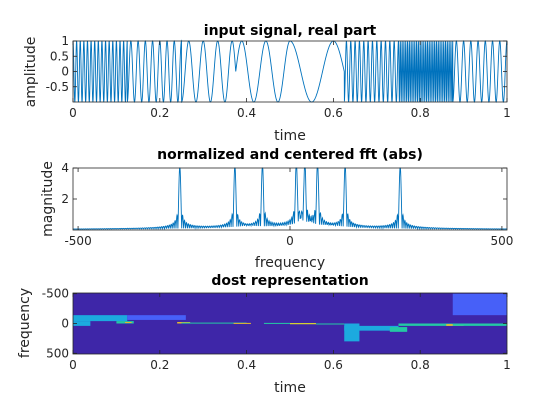 This screenshot has width=560, height=420. What do you see at coordinates (55, 294) in the screenshot?
I see `y-tick-label: -500` at bounding box center [55, 294].